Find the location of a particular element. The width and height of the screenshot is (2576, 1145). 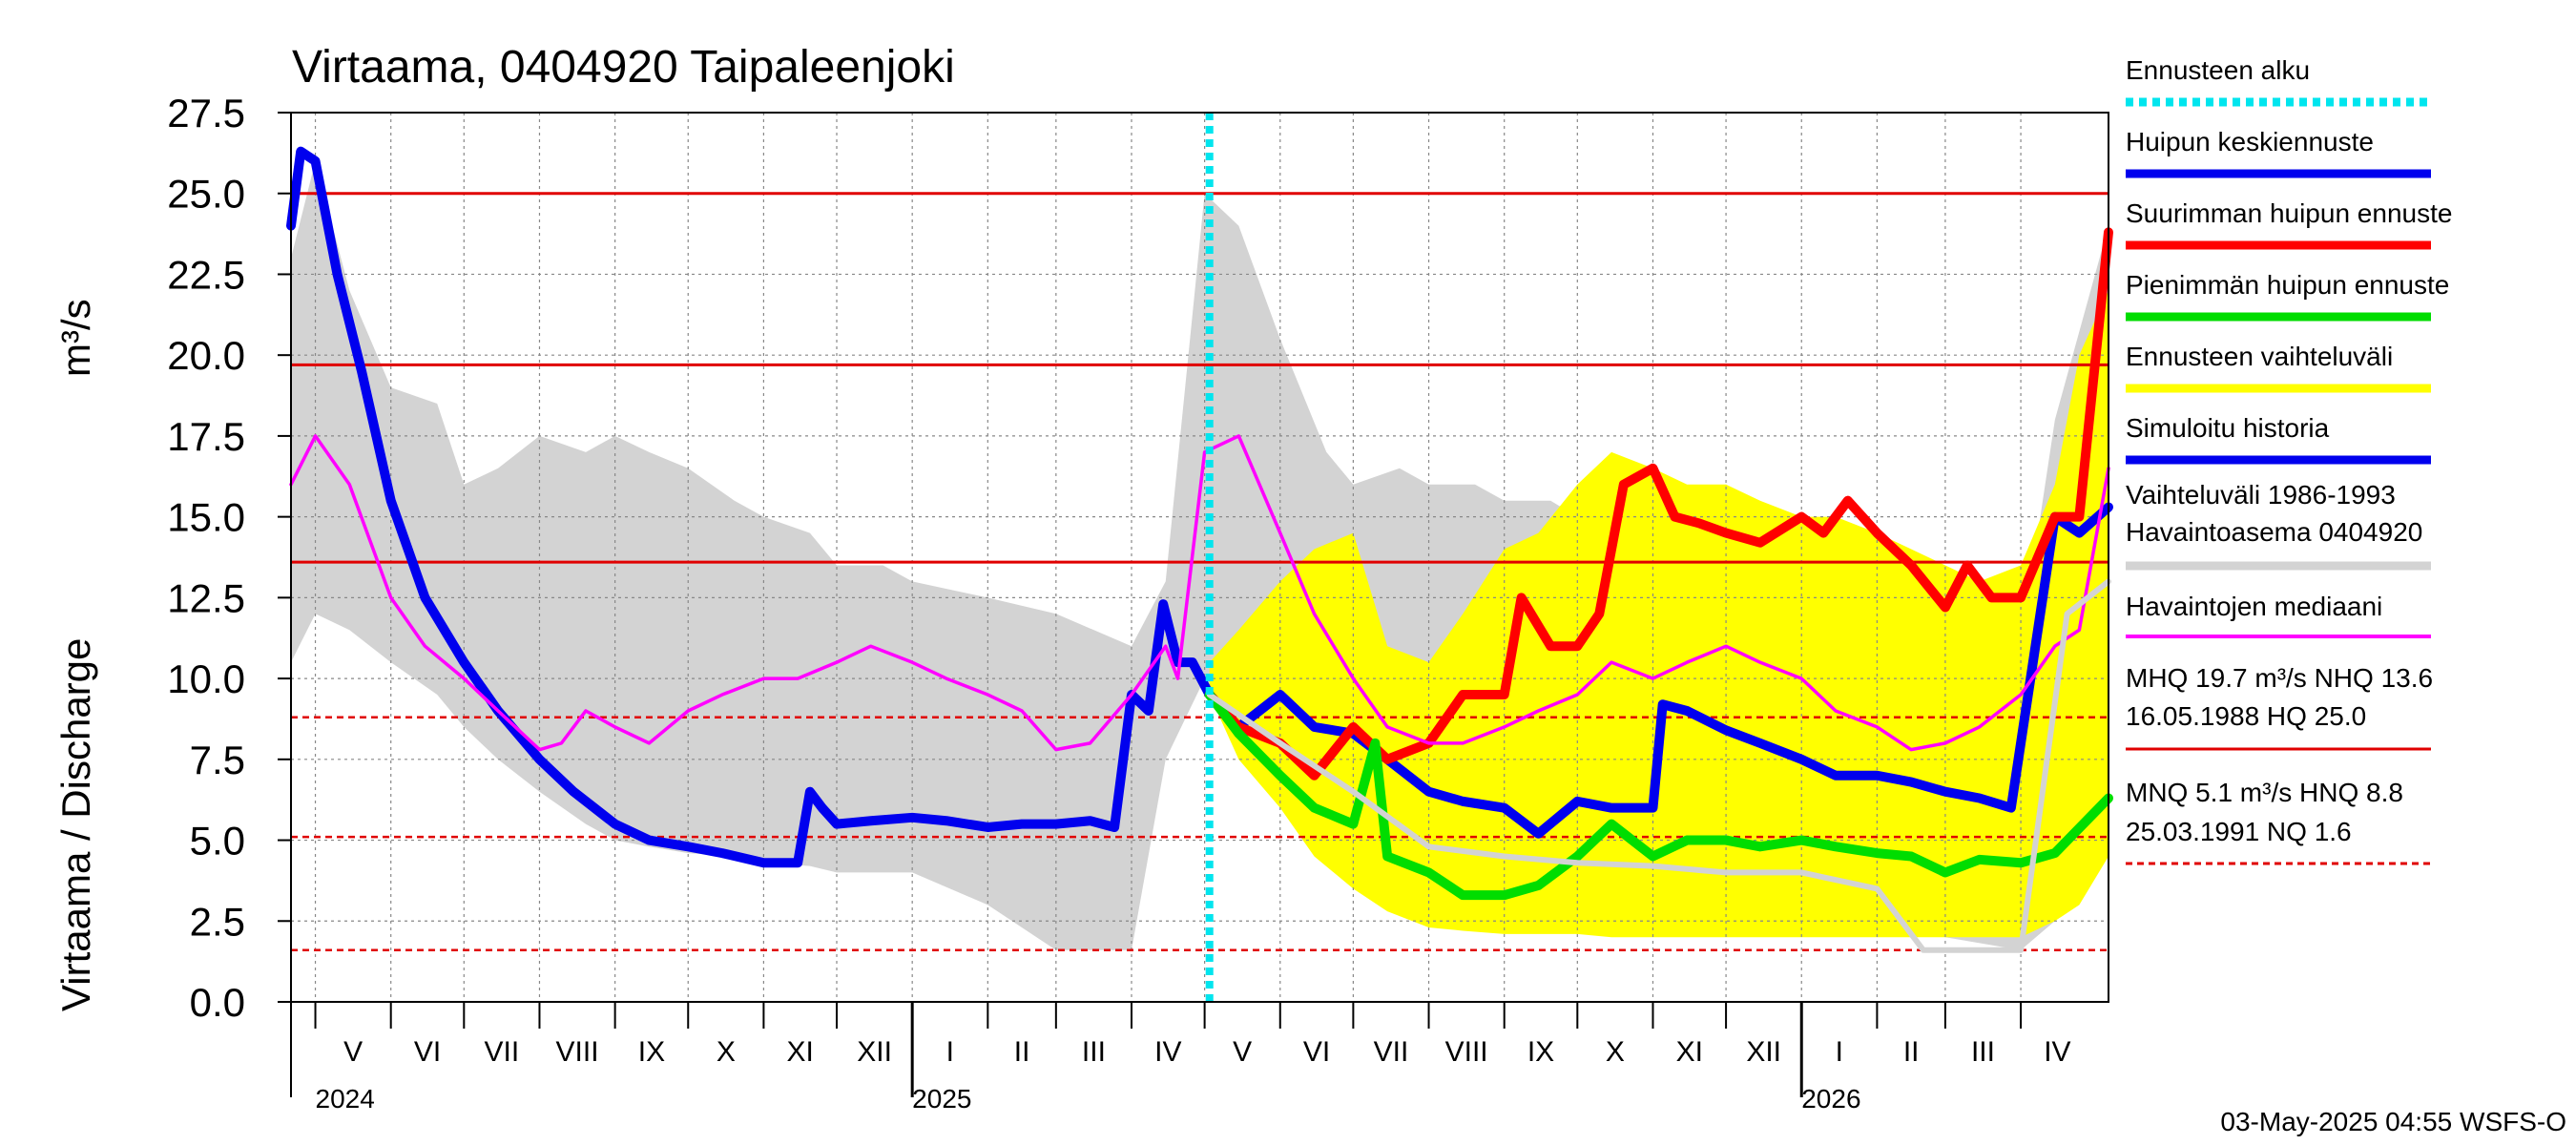

y-tick-label: 2.5 is located at coordinates (217, 922).